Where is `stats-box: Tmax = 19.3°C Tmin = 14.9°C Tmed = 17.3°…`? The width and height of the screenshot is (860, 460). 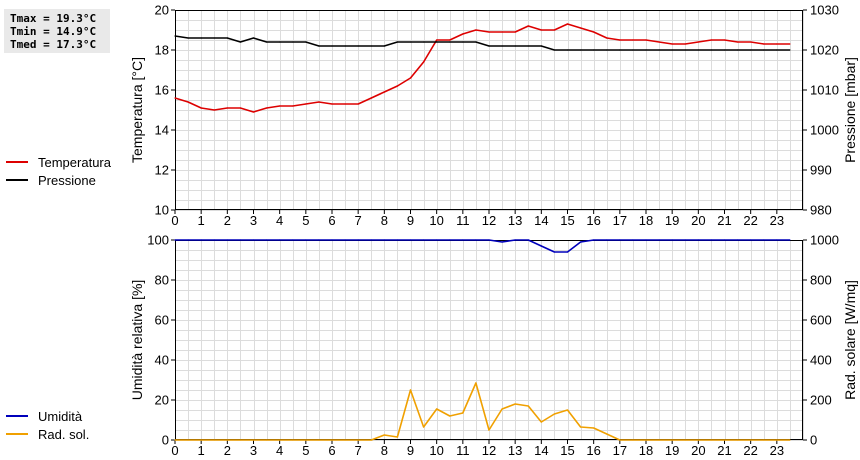
stats-box: Tmax = 19.3°C Tmin = 14.9°C Tmed = 17.3°… is located at coordinates (57, 31).